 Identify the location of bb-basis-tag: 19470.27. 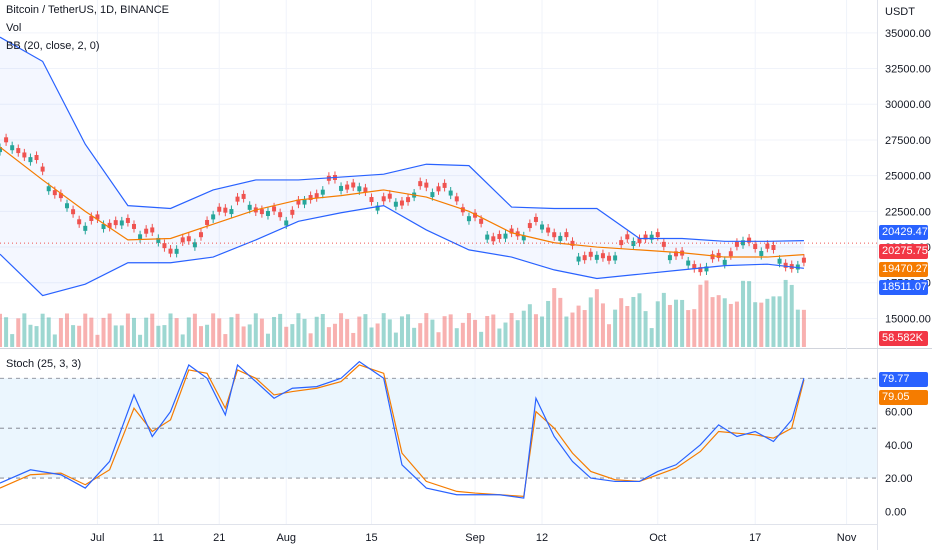
(903, 269).